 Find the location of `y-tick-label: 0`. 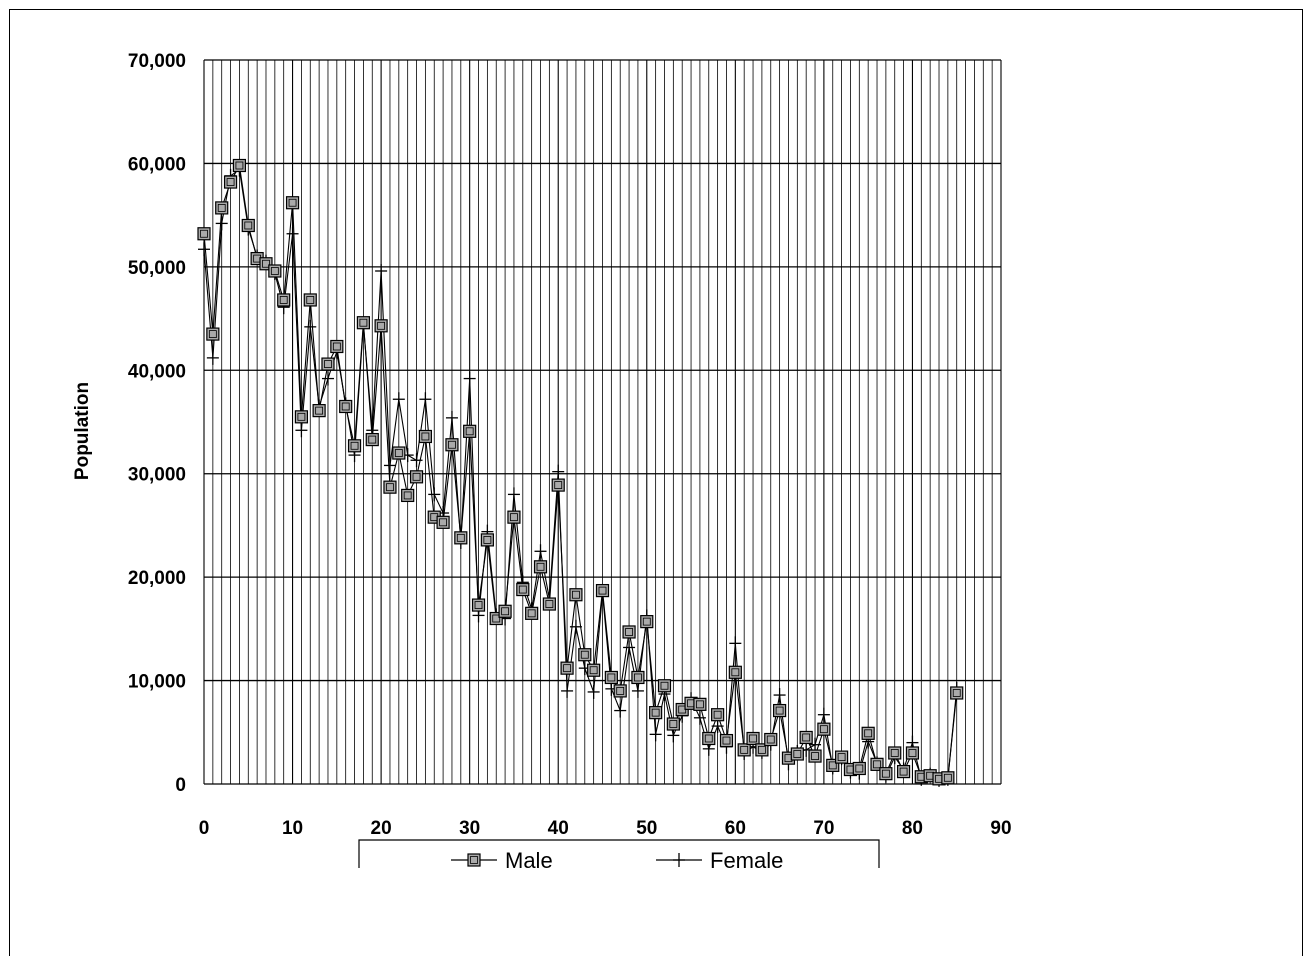

y-tick-label: 0 is located at coordinates (180, 785).